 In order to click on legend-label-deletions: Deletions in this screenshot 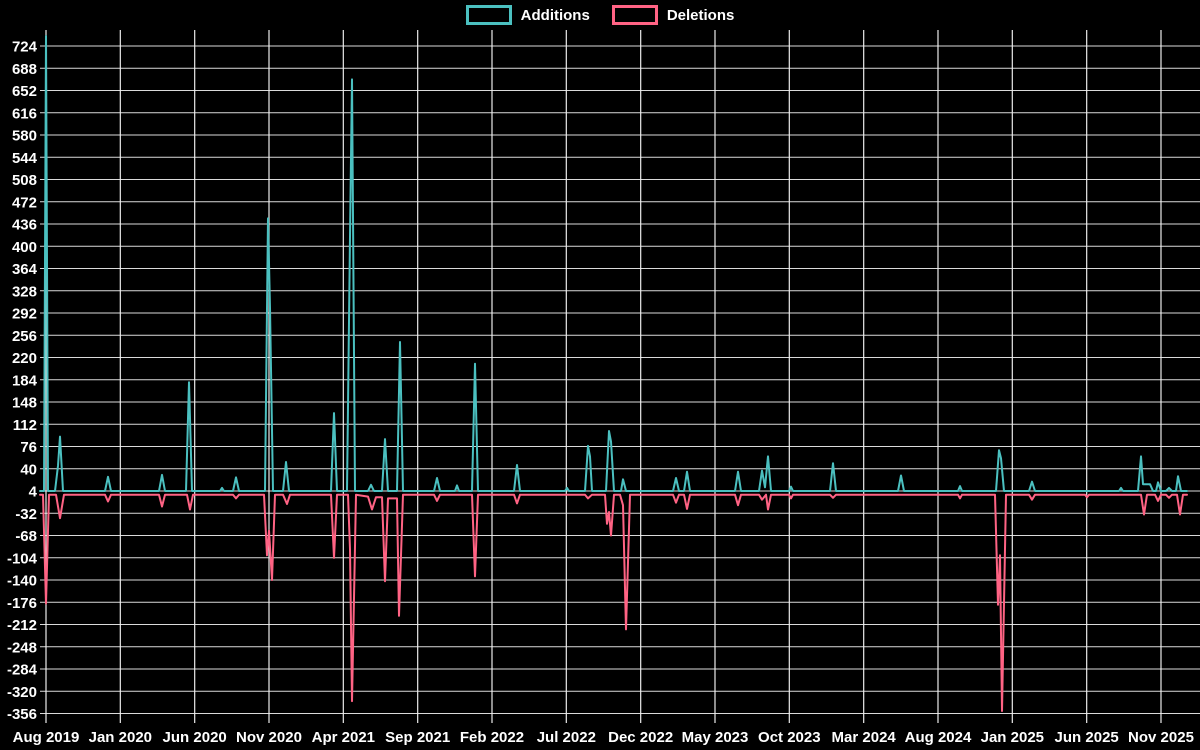, I will do `click(700, 15)`.